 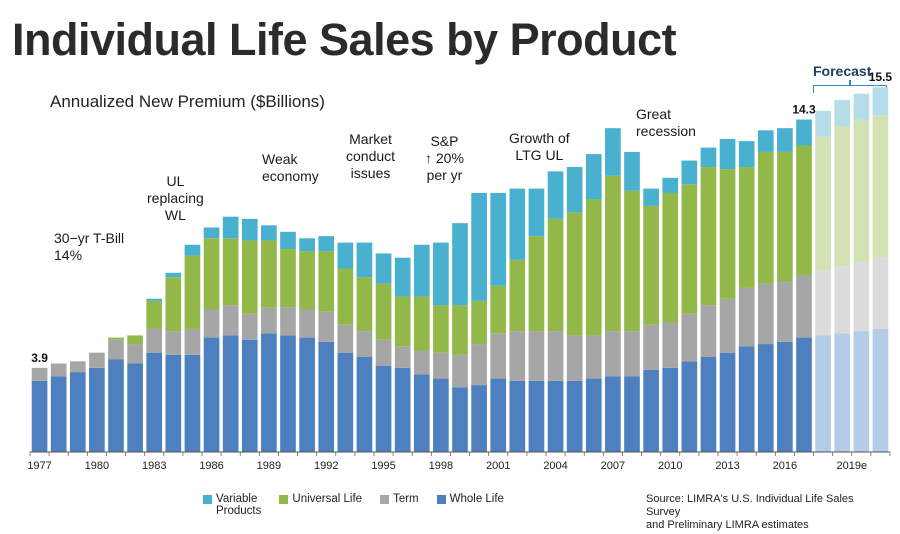 I want to click on bar-term-2021, so click(x=880, y=293).